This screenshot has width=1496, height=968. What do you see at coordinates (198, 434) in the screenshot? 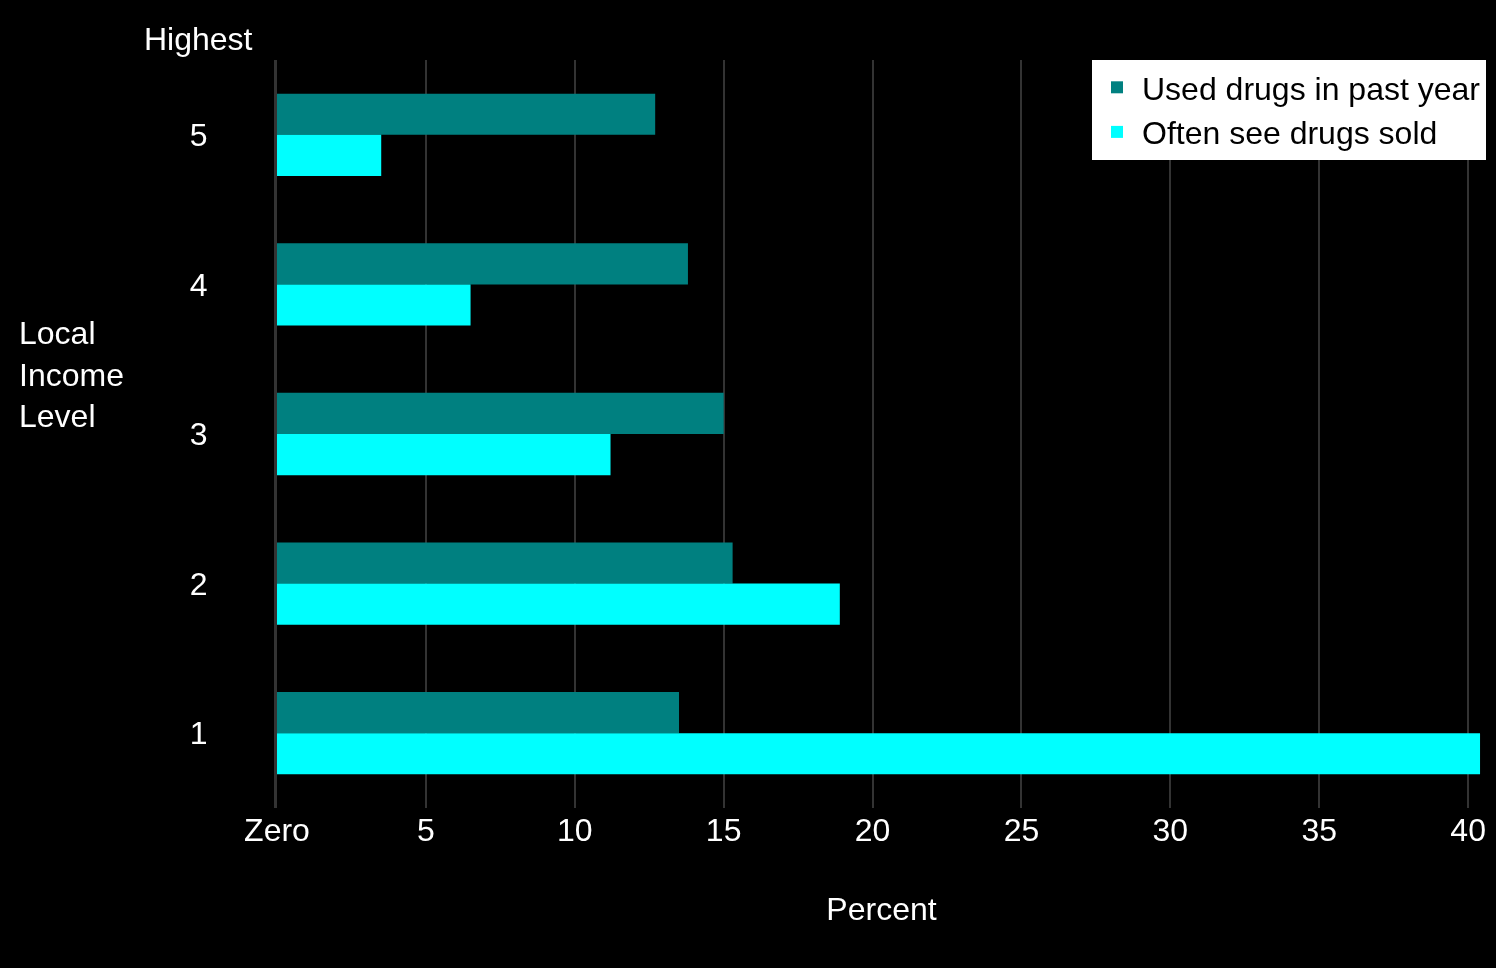
I see `y-tick-label: 3` at bounding box center [198, 434].